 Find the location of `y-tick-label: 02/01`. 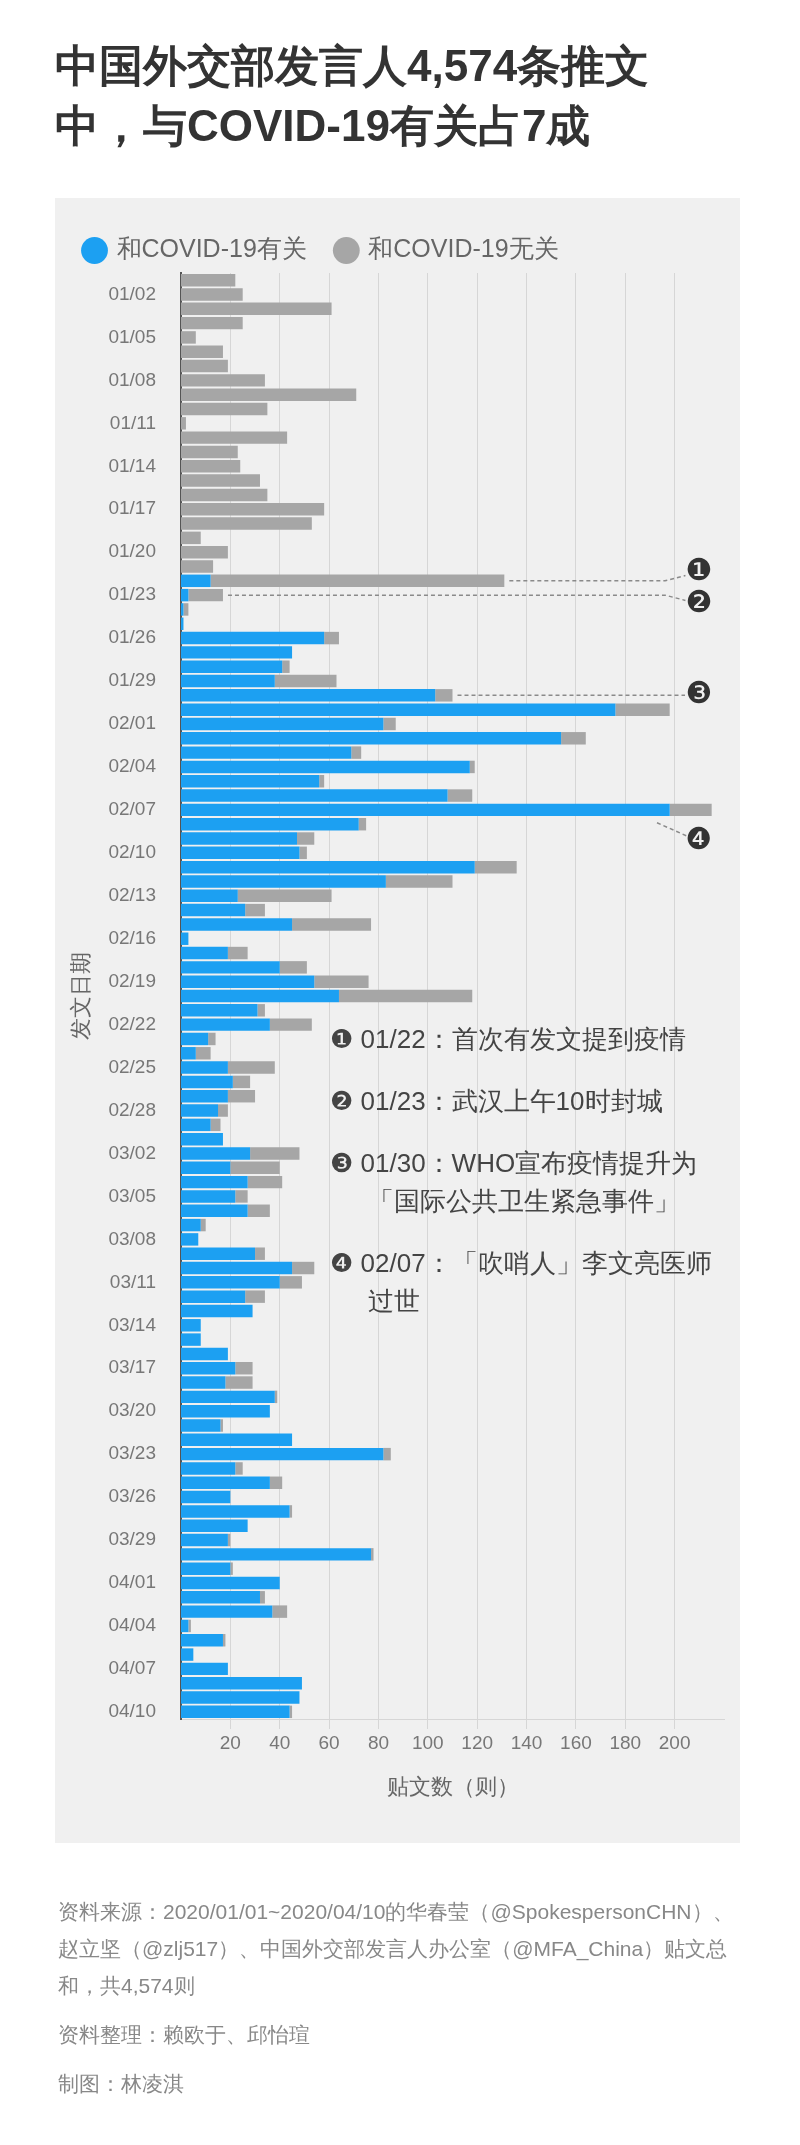

y-tick-label: 02/01 is located at coordinates (132, 723).